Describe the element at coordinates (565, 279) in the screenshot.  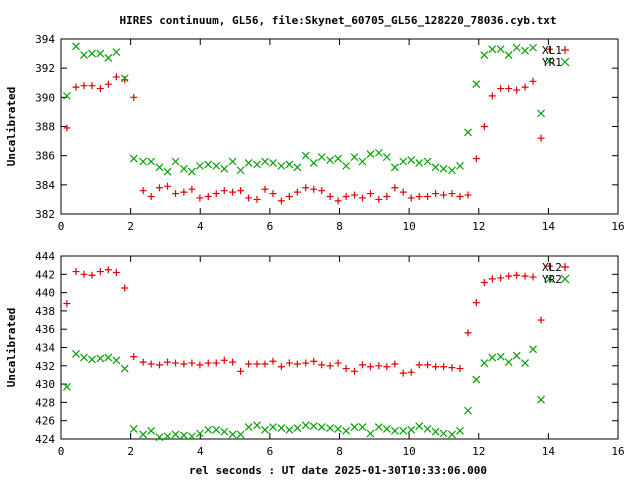
I see `legend-marker` at that location.